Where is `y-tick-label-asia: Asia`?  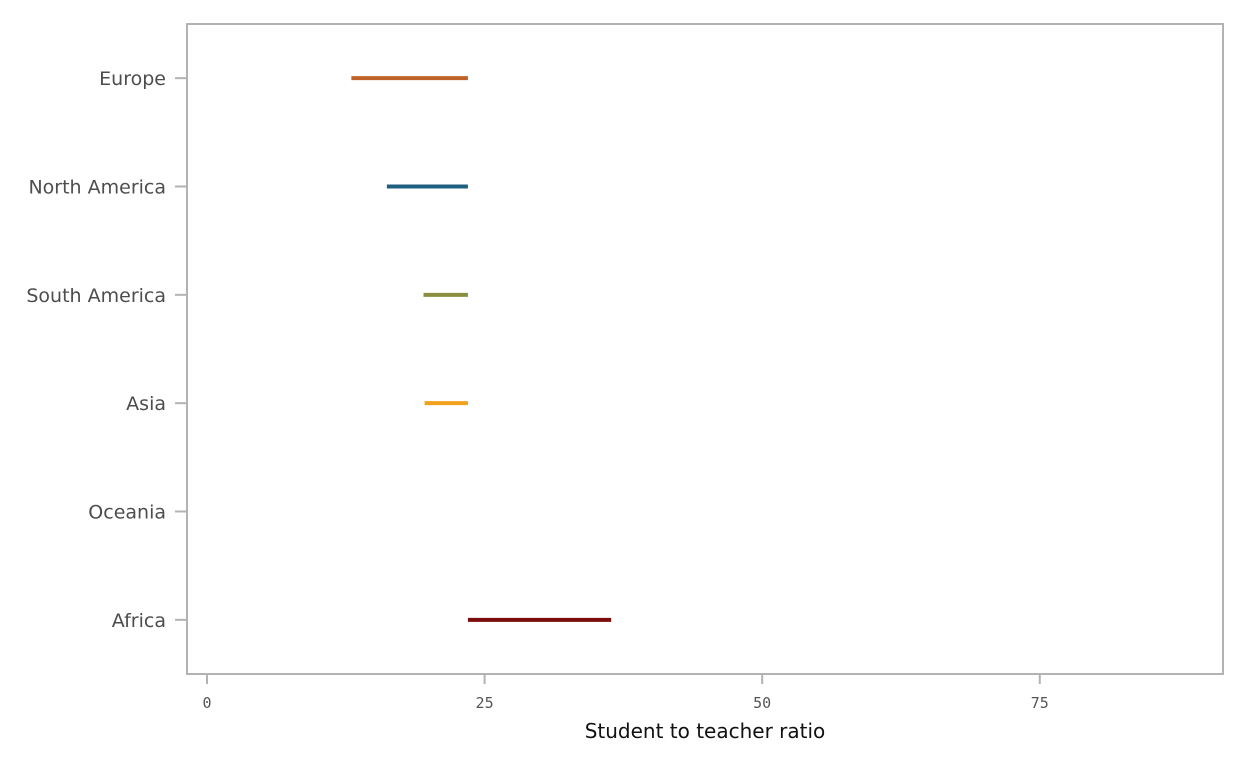
y-tick-label-asia: Asia is located at coordinates (146, 404).